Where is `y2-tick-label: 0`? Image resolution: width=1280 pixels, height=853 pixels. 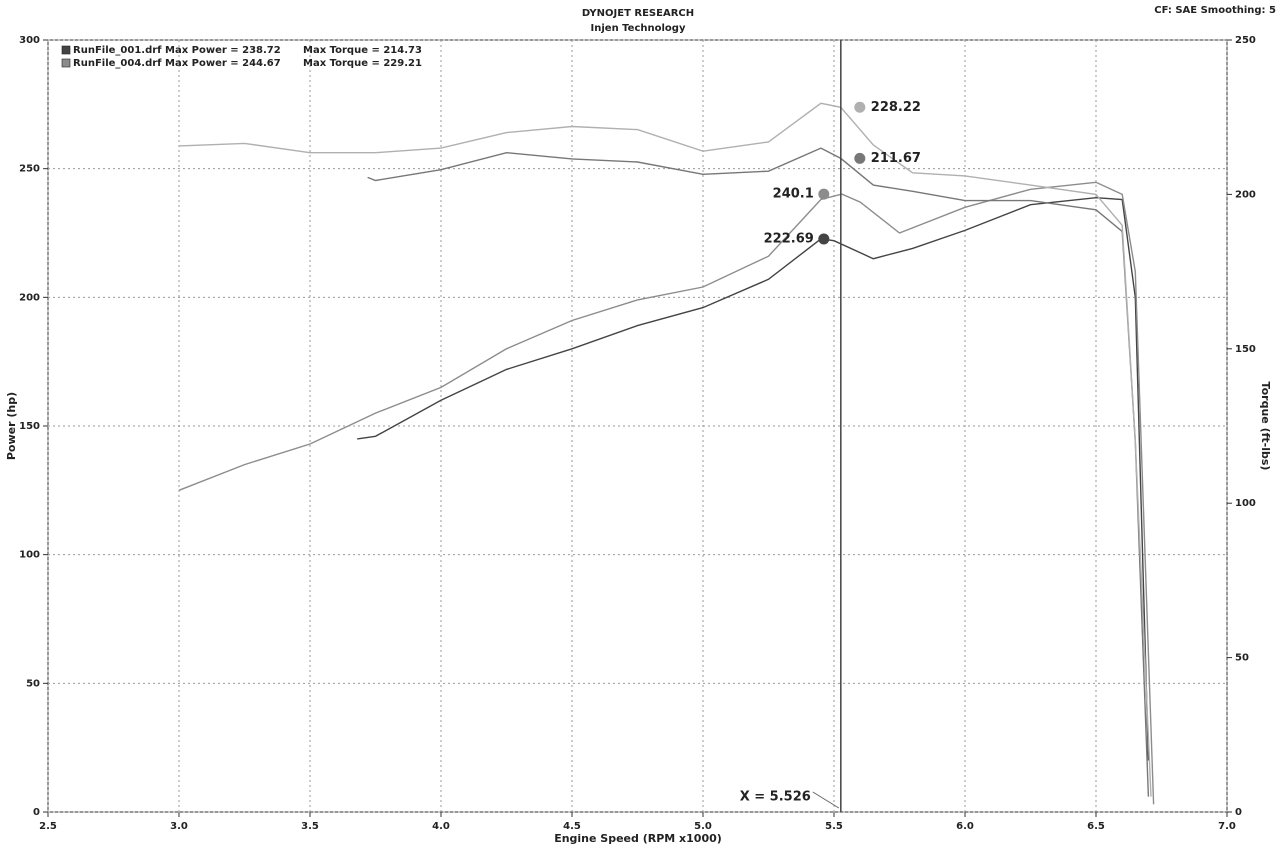
y2-tick-label: 0 is located at coordinates (1238, 812).